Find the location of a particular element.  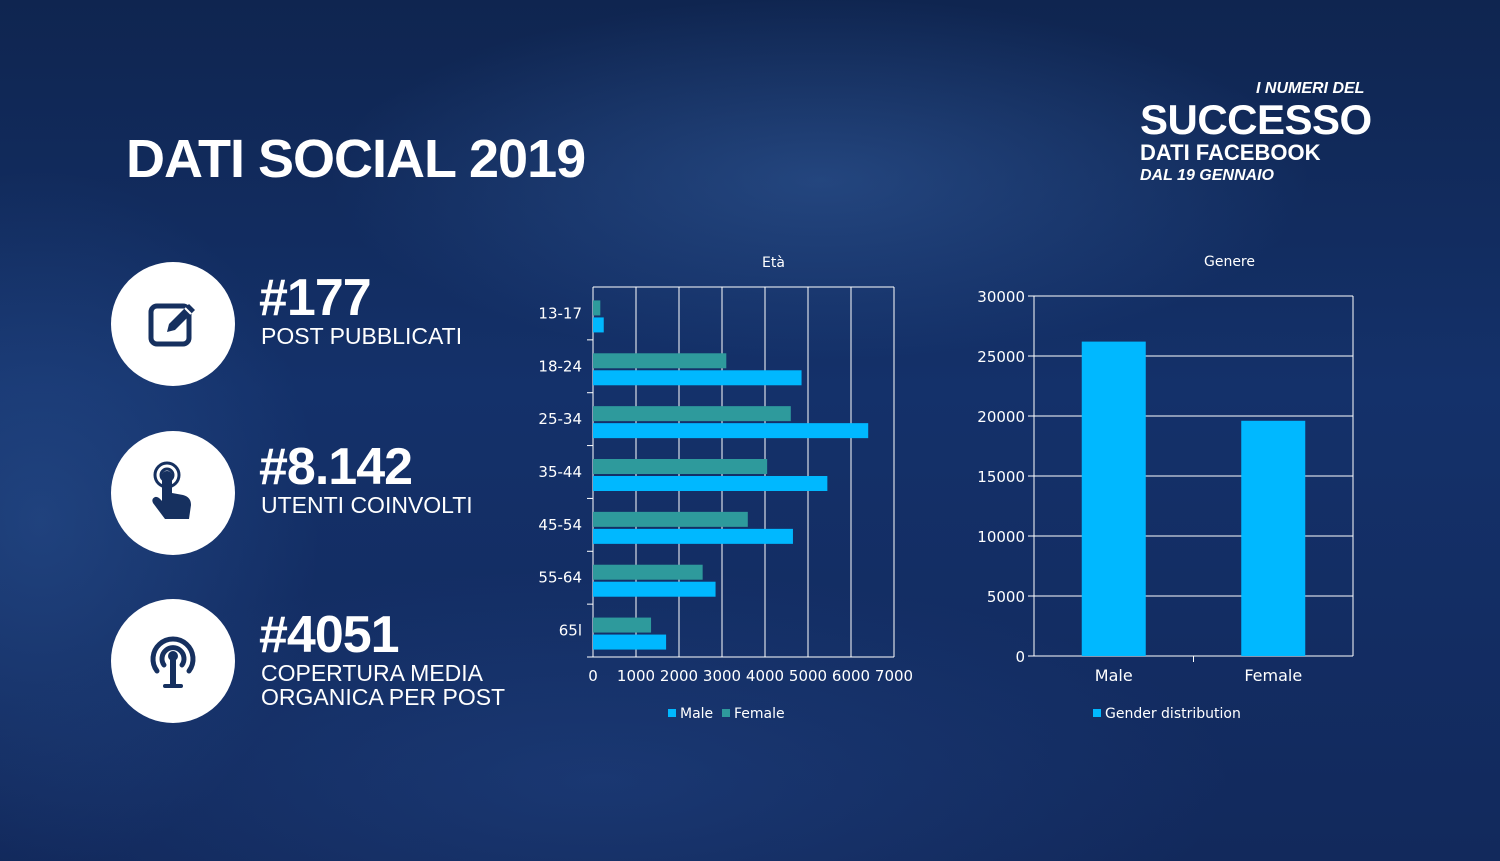

page-title: DATI SOCIAL 2019 is located at coordinates (356, 159).